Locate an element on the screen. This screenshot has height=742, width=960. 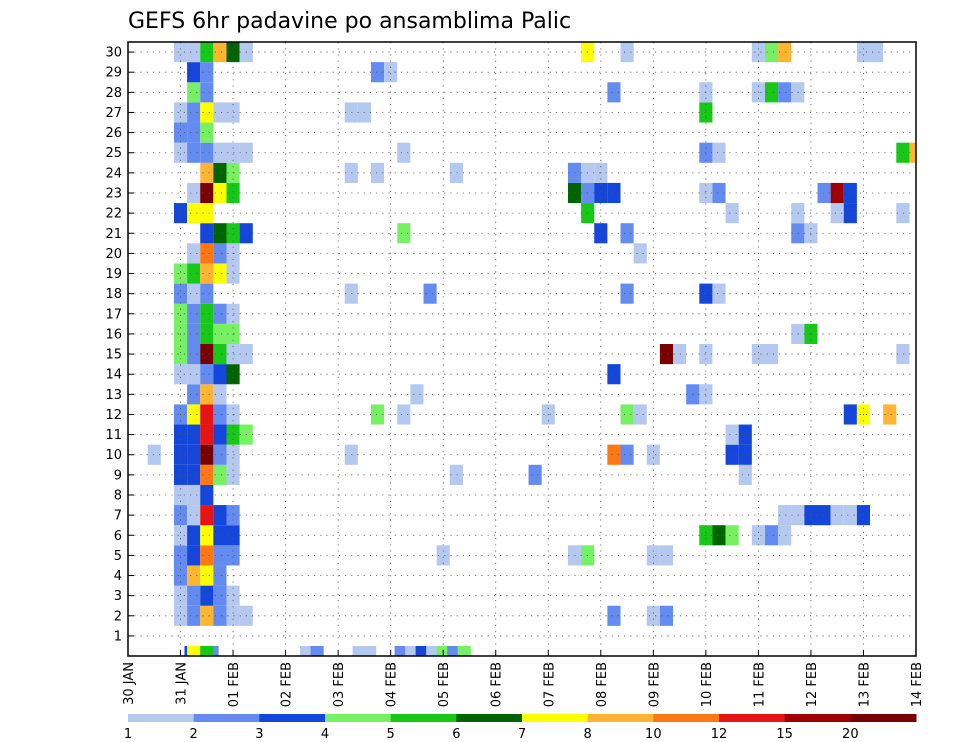
x-tick-label: 12 FEB is located at coordinates (812, 684).